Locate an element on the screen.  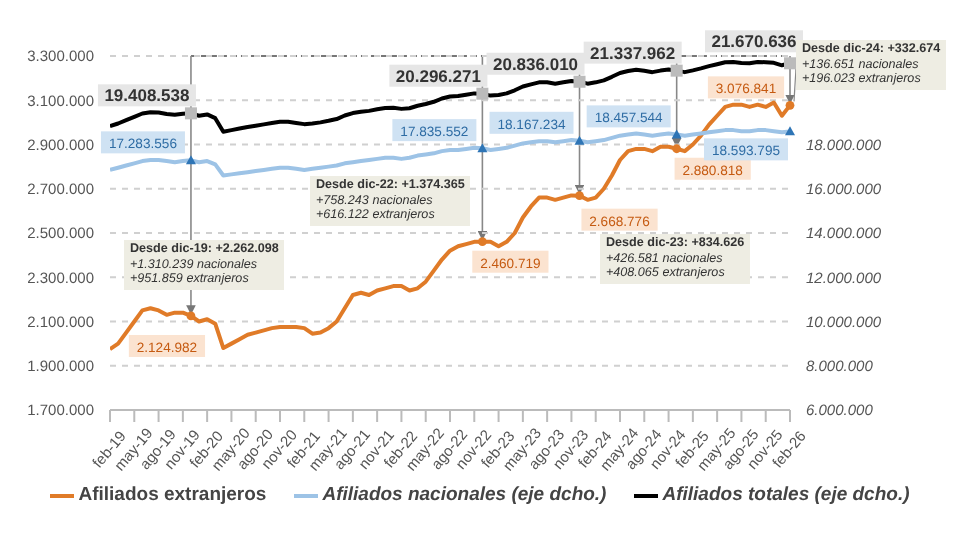
data-label: 19.408.538 is located at coordinates (147, 95).